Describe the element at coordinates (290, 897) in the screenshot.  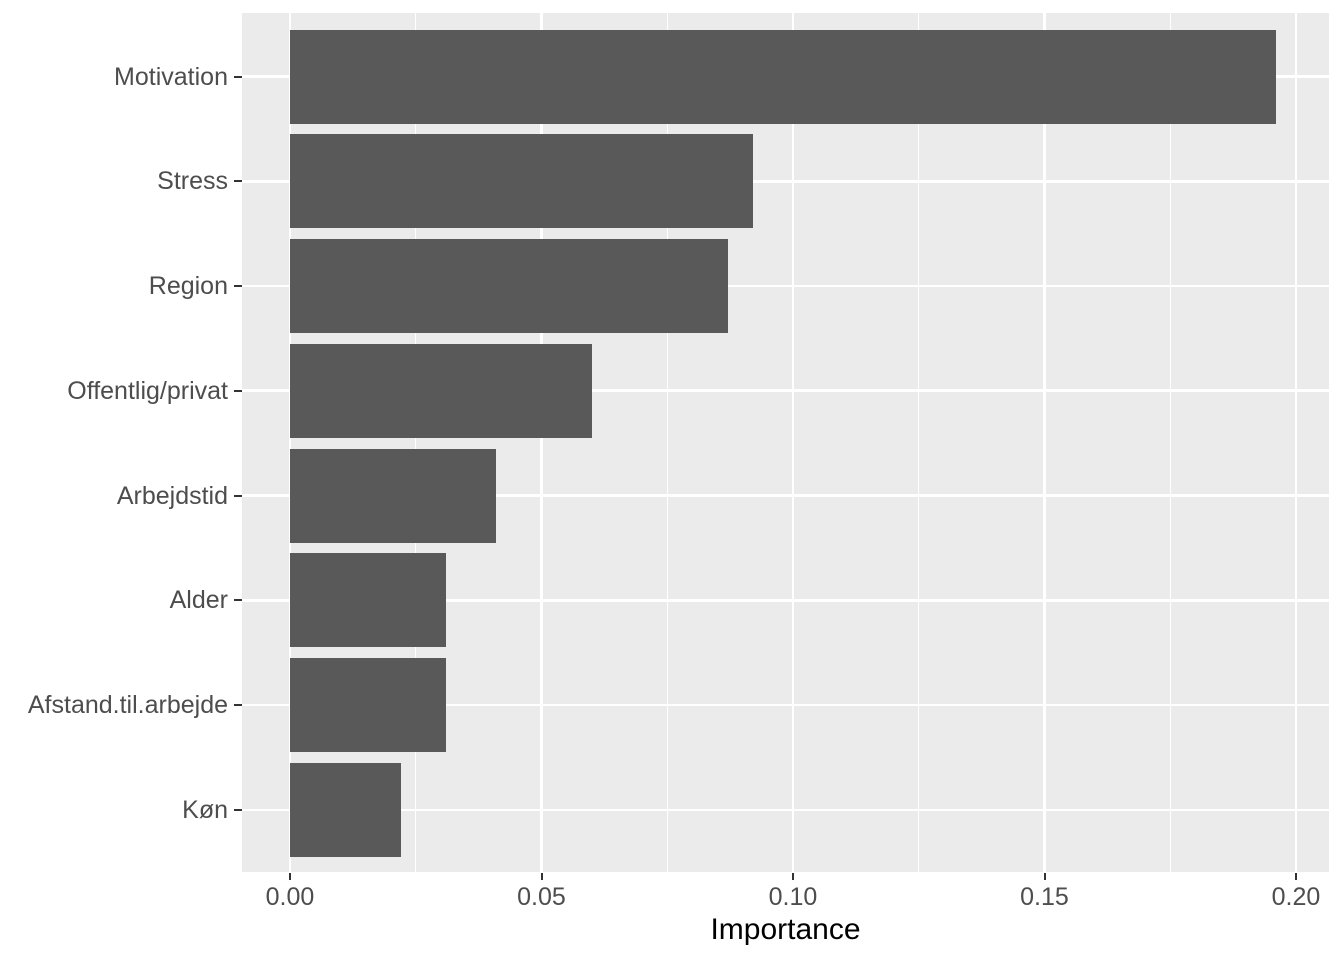
I see `x-axis-tick-label: 0.00` at that location.